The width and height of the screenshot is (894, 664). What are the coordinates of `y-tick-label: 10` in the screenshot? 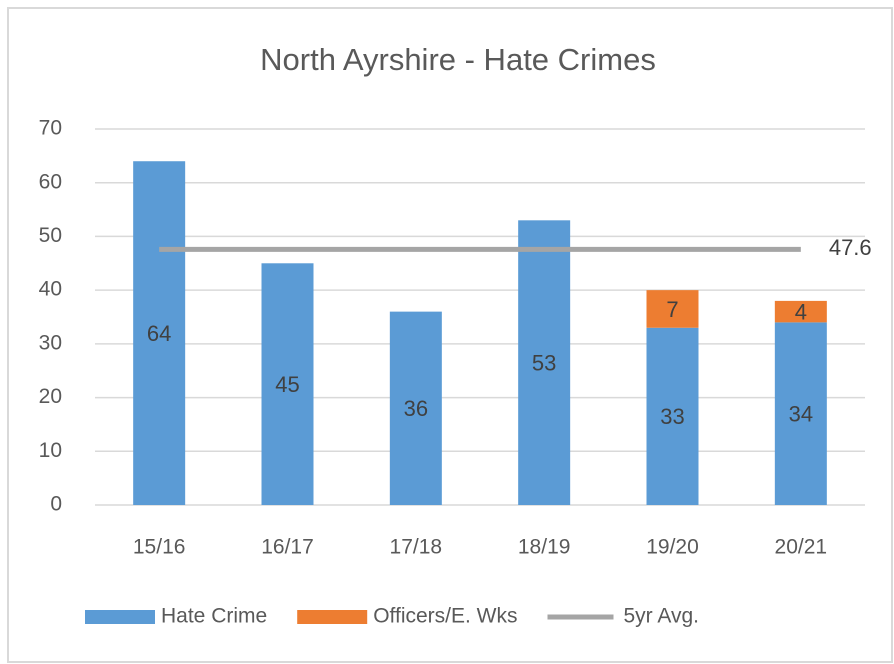 It's located at (50, 450).